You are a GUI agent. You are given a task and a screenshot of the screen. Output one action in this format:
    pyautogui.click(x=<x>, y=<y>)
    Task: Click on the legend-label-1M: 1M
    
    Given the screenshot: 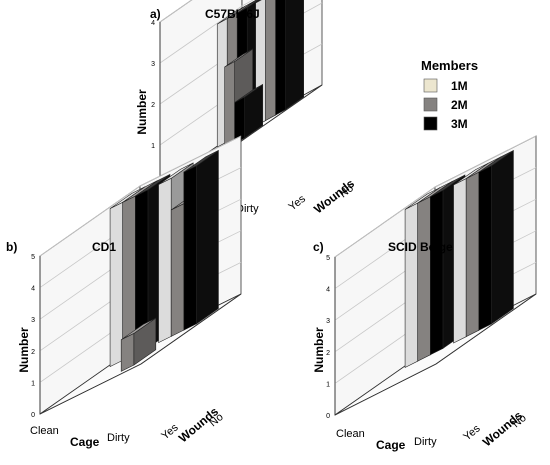 What is the action you would take?
    pyautogui.click(x=459, y=86)
    